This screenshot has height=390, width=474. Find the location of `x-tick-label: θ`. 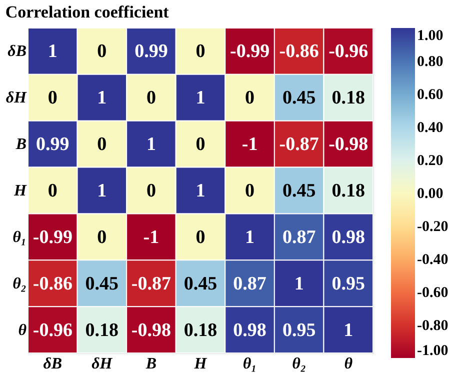

x-tick-label: θ is located at coordinates (349, 364).